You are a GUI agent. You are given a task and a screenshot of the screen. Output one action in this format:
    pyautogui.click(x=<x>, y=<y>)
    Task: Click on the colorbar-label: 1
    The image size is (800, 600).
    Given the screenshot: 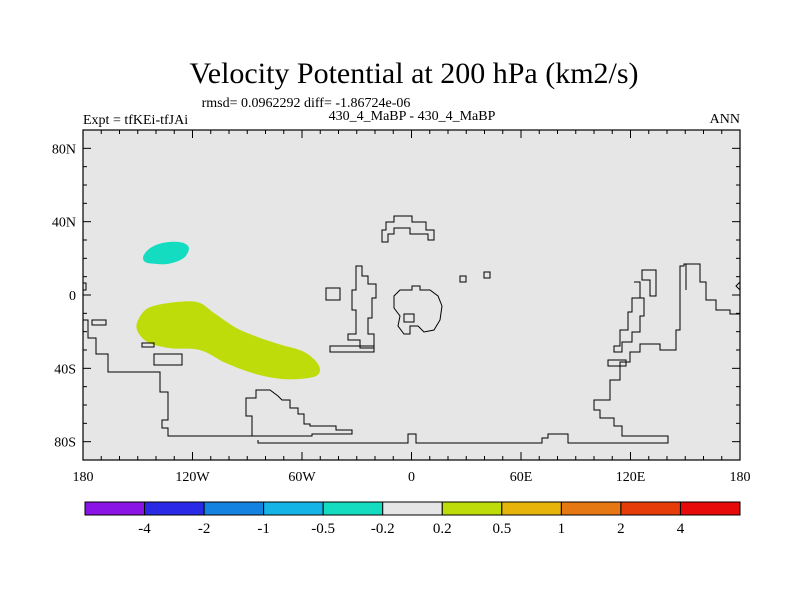 What is the action you would take?
    pyautogui.click(x=562, y=529)
    